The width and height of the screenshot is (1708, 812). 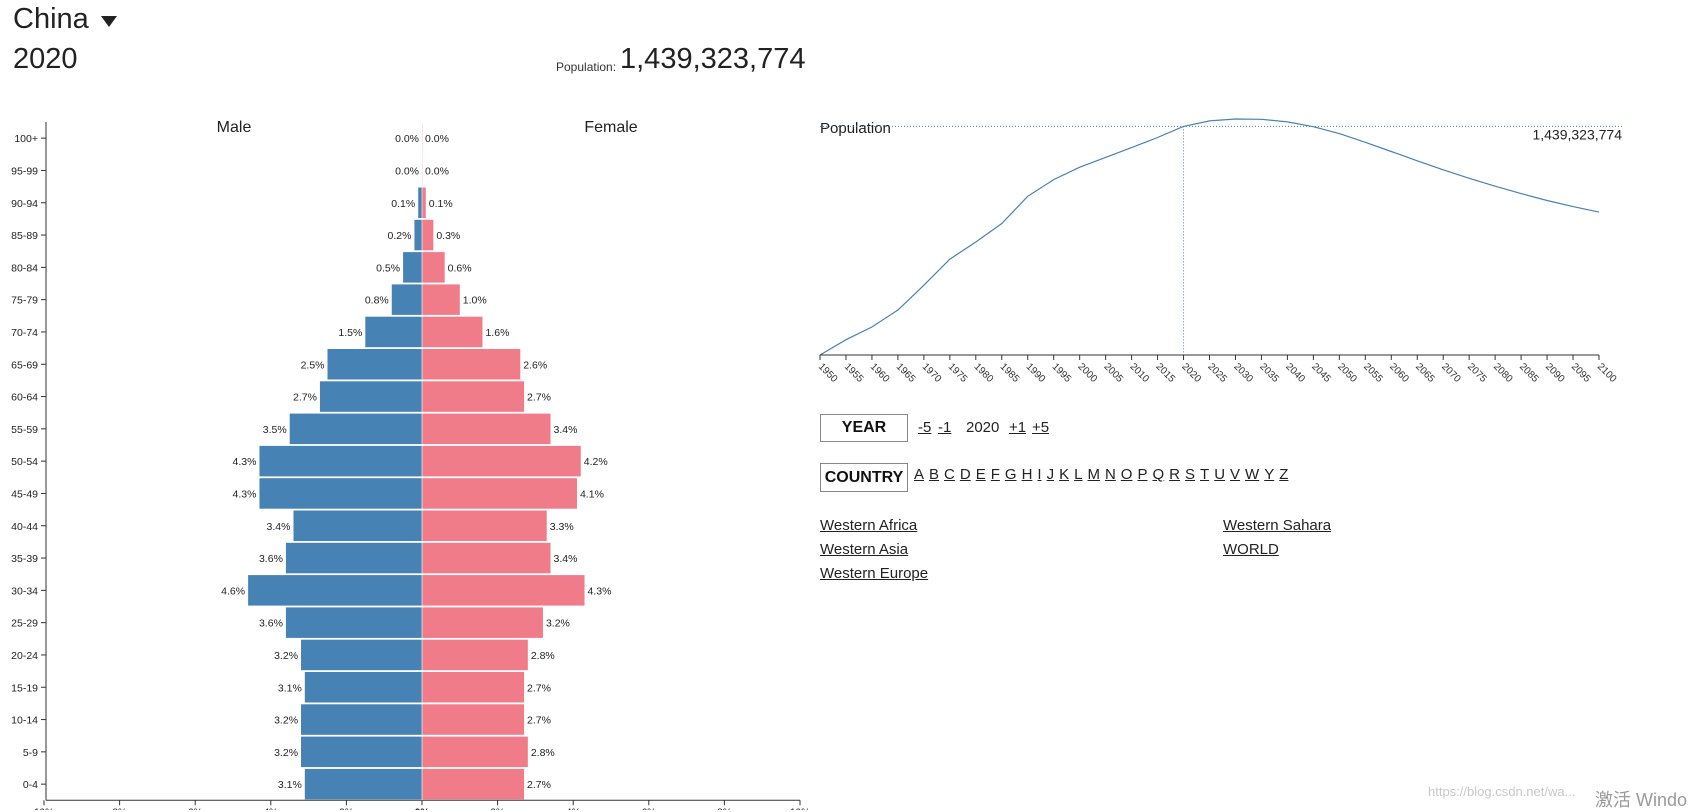 What do you see at coordinates (1062, 373) in the screenshot?
I see `year-tick-label: 1995` at bounding box center [1062, 373].